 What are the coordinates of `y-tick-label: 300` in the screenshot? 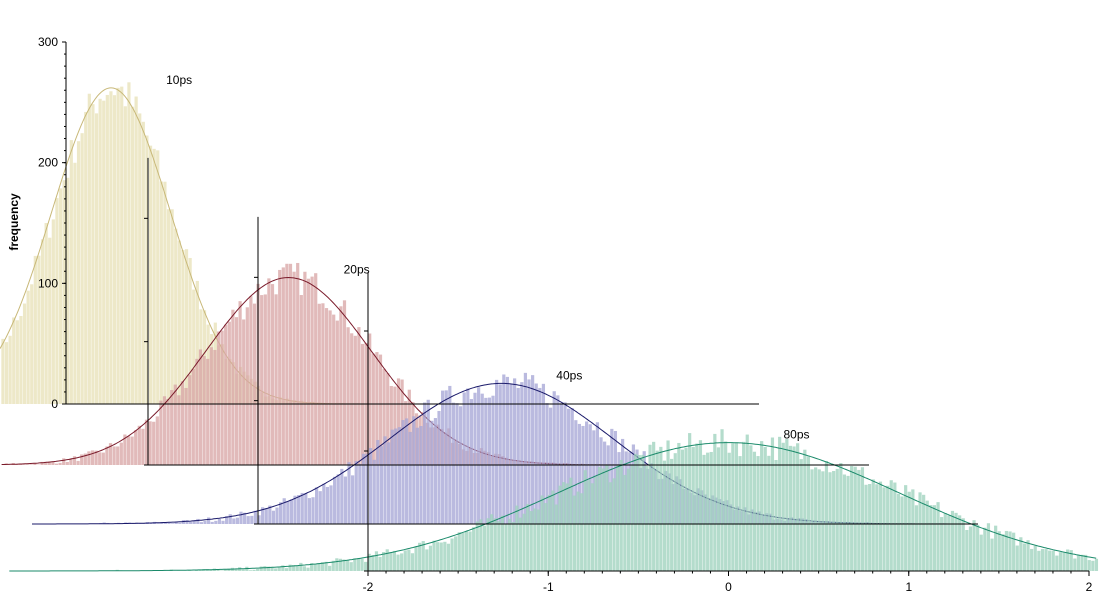 It's located at (48, 42).